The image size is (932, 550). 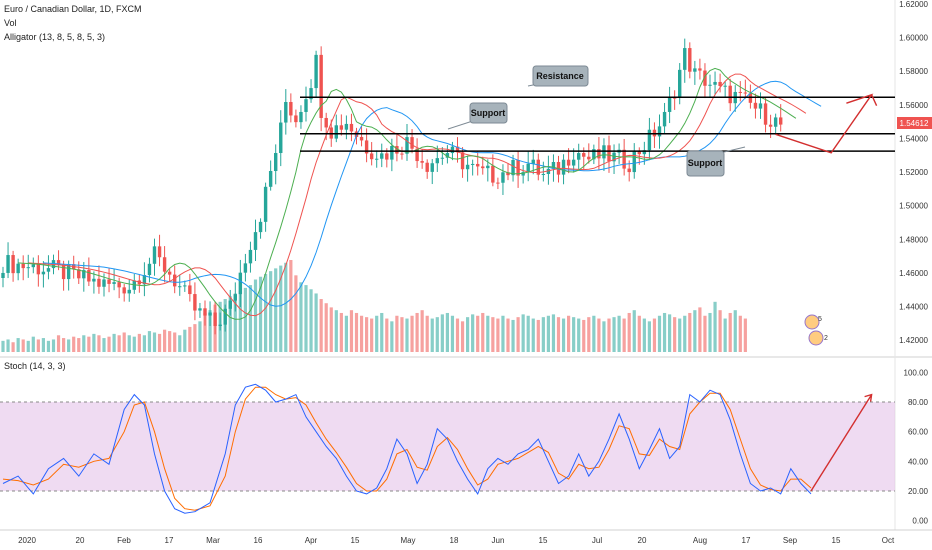 What do you see at coordinates (913, 307) in the screenshot?
I see `price-axis-tick: 1.44000` at bounding box center [913, 307].